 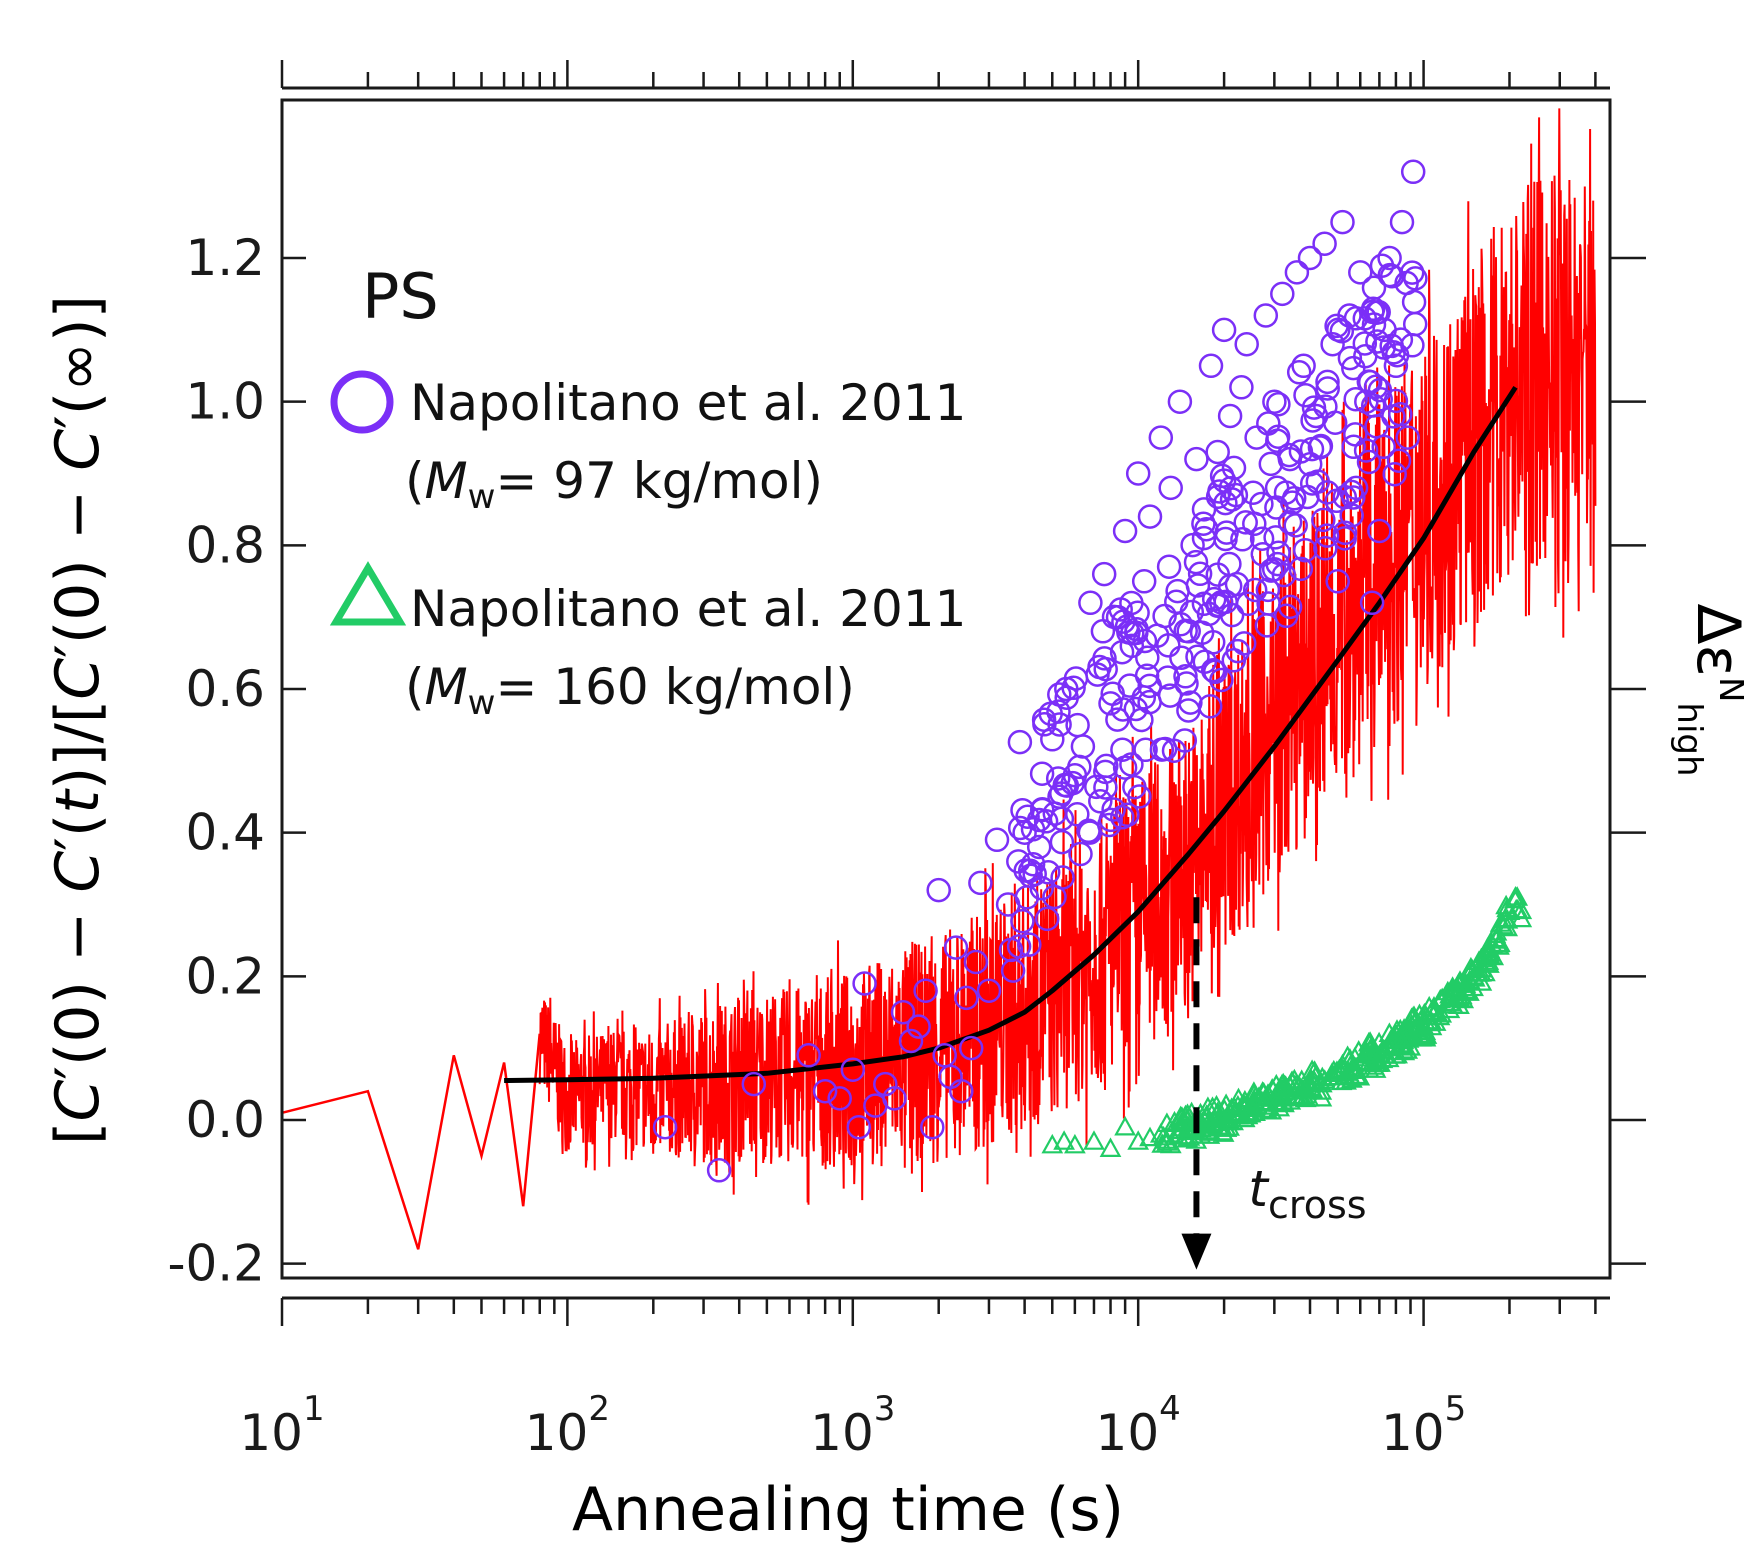 I want to click on x-tick-label: 10¹, so click(x=281, y=1425).